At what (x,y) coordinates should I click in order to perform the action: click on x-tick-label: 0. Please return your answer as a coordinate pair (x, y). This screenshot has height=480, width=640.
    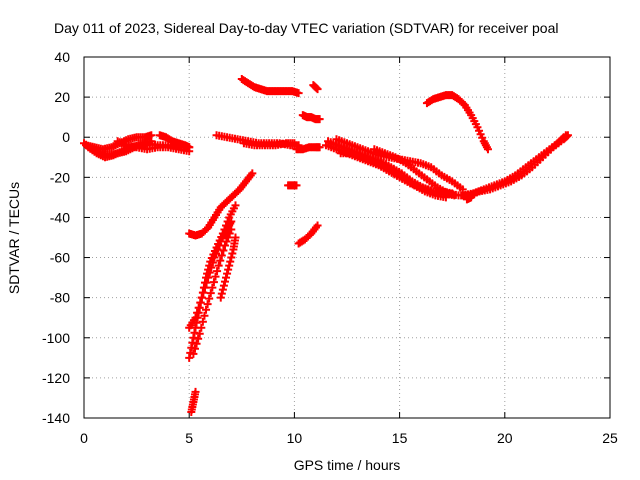
    Looking at the image, I should click on (84, 438).